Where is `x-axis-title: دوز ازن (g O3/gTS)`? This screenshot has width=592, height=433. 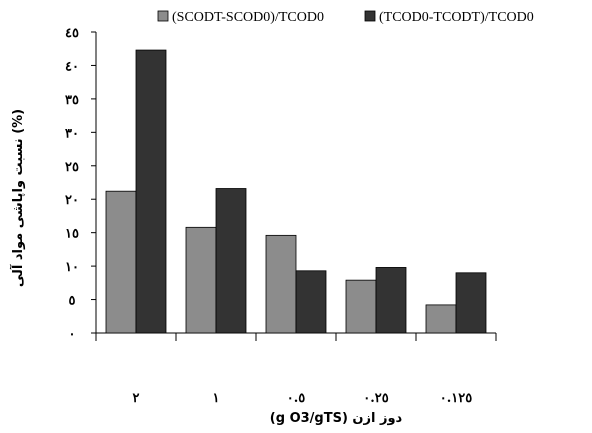 x-axis-title: دوز ازن (g O3/gTS) is located at coordinates (336, 418).